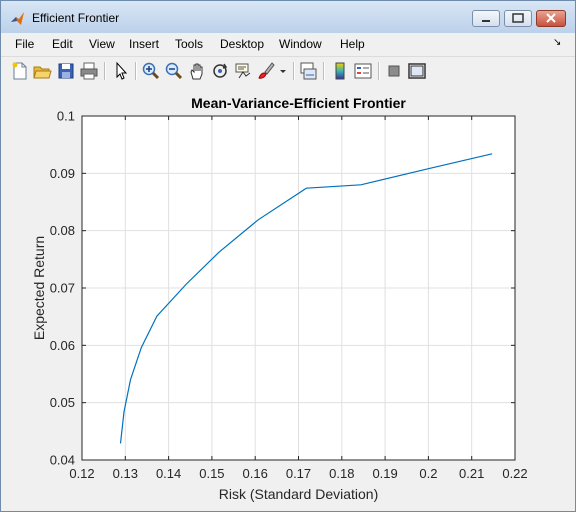 The width and height of the screenshot is (576, 512). Describe the element at coordinates (308, 71) in the screenshot. I see `link-plot-icon` at that location.